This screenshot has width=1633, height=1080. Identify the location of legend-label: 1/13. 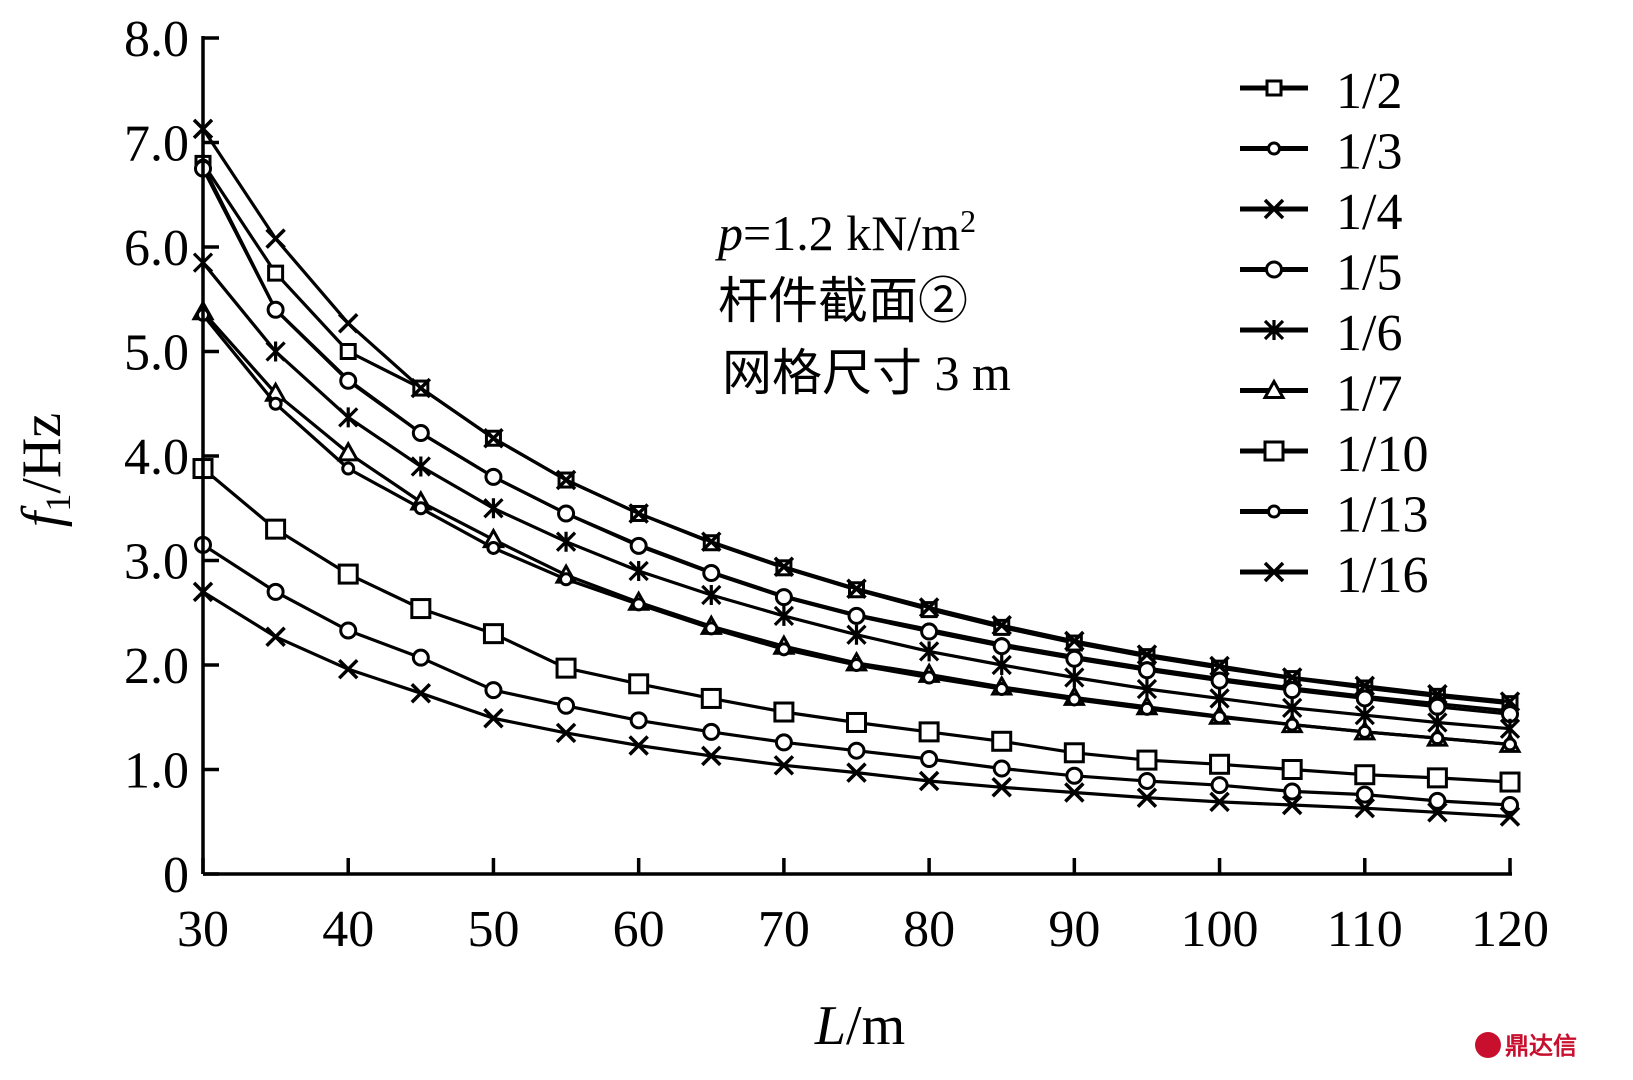
(1382, 515).